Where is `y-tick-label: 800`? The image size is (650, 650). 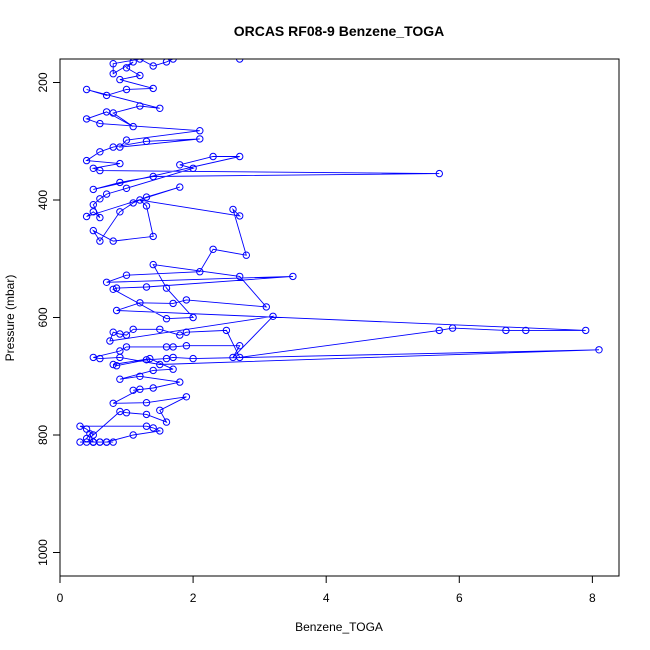
y-tick-label: 800 is located at coordinates (43, 435).